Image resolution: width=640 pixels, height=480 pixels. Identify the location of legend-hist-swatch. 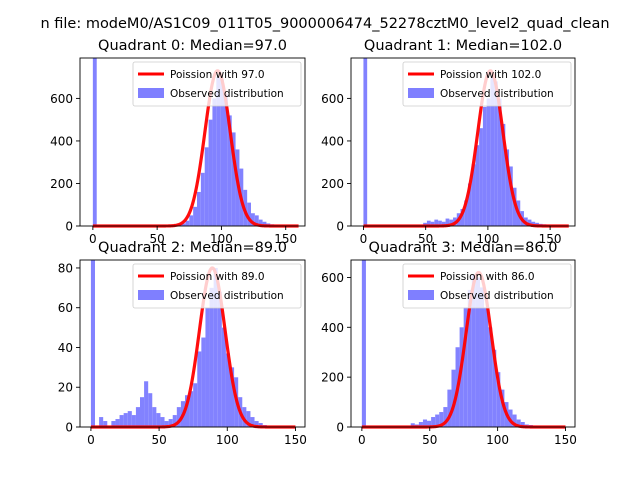
(421, 295).